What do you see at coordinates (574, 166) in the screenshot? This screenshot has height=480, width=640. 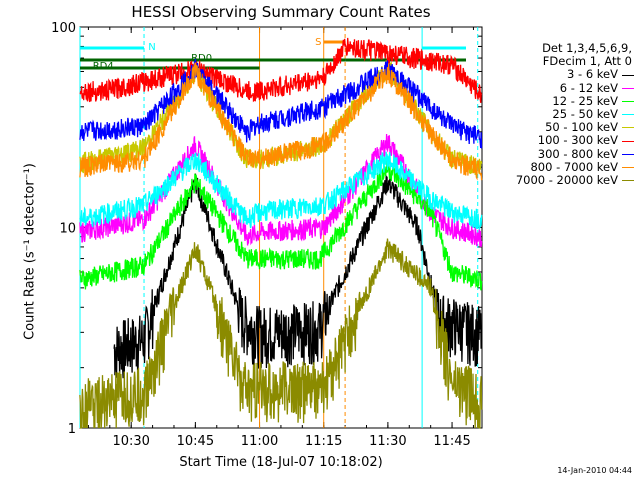 I see `legend-label-7: 800 - 7000 keV` at bounding box center [574, 166].